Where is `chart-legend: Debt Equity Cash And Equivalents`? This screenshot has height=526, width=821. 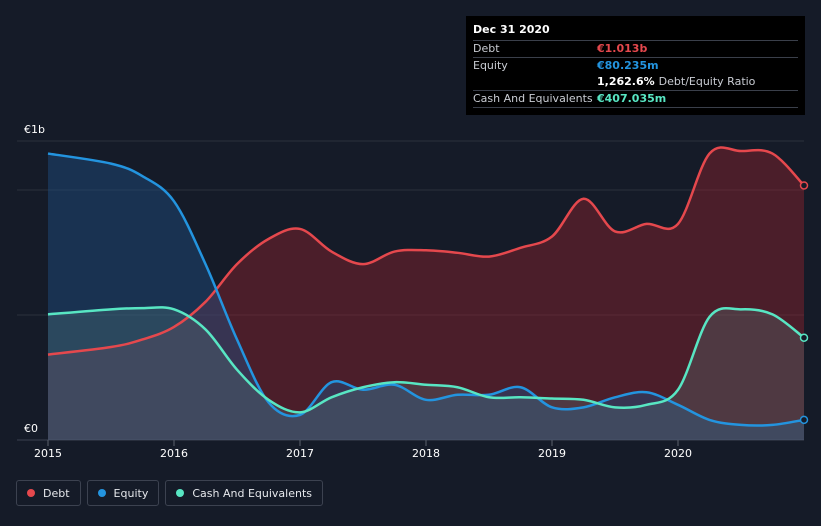
chart-legend: Debt Equity Cash And Equivalents is located at coordinates (169, 493).